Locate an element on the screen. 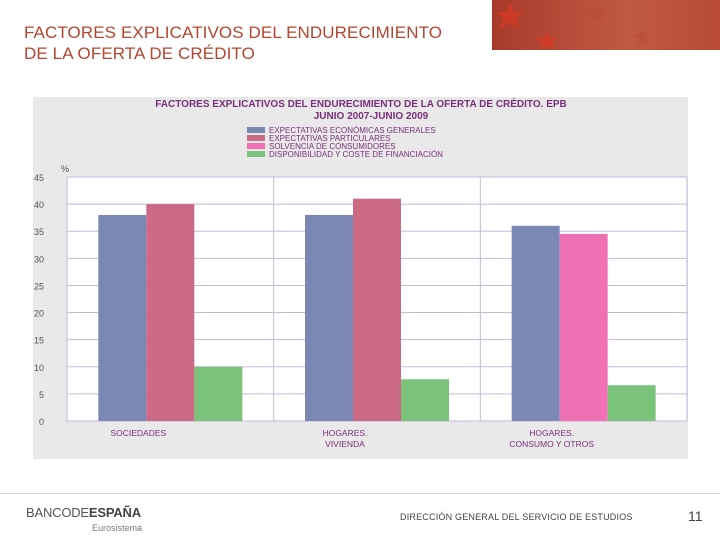 The height and width of the screenshot is (540, 720). brand-name-part1: BANCODE is located at coordinates (57, 512).